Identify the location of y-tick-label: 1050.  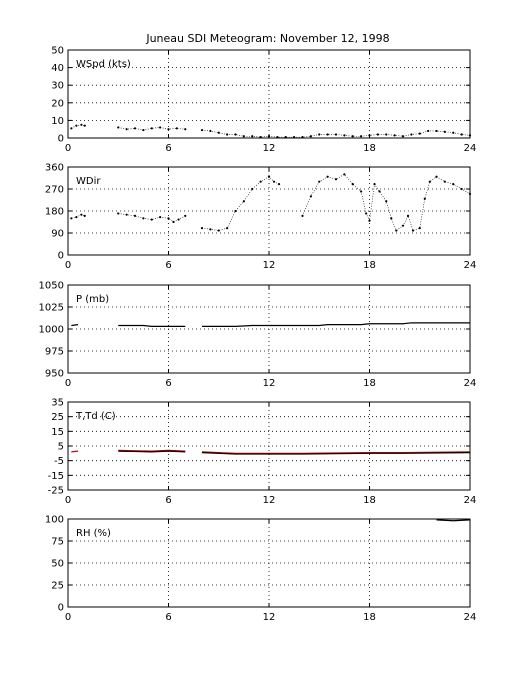
(51, 286).